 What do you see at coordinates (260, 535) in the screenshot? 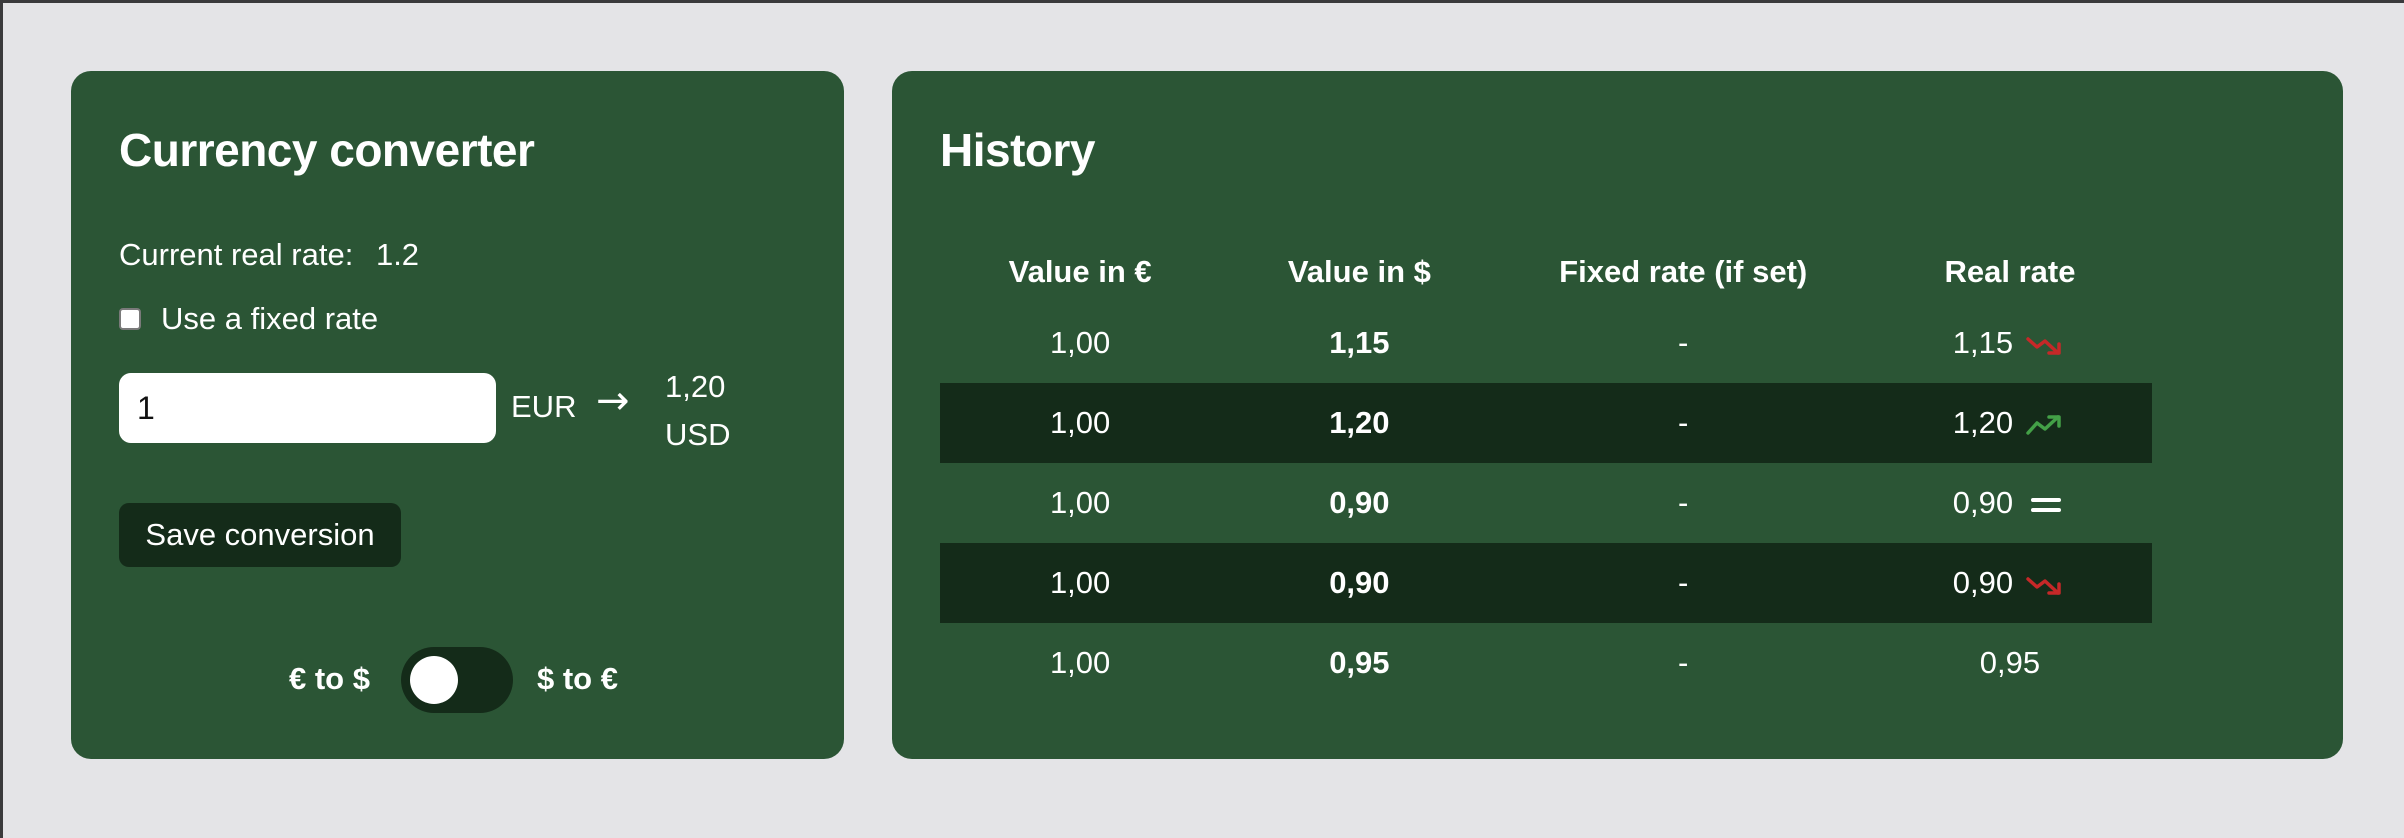
I see `save-conversion-button: Save conversion` at bounding box center [260, 535].